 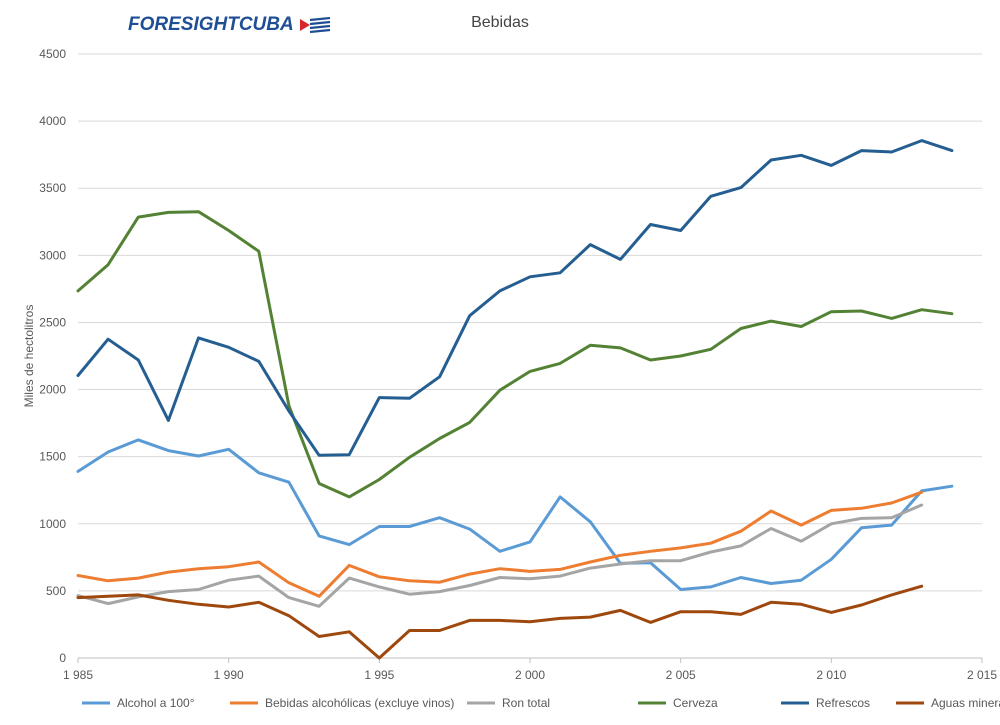 I want to click on x-tick-label: 1 985, so click(x=78, y=675).